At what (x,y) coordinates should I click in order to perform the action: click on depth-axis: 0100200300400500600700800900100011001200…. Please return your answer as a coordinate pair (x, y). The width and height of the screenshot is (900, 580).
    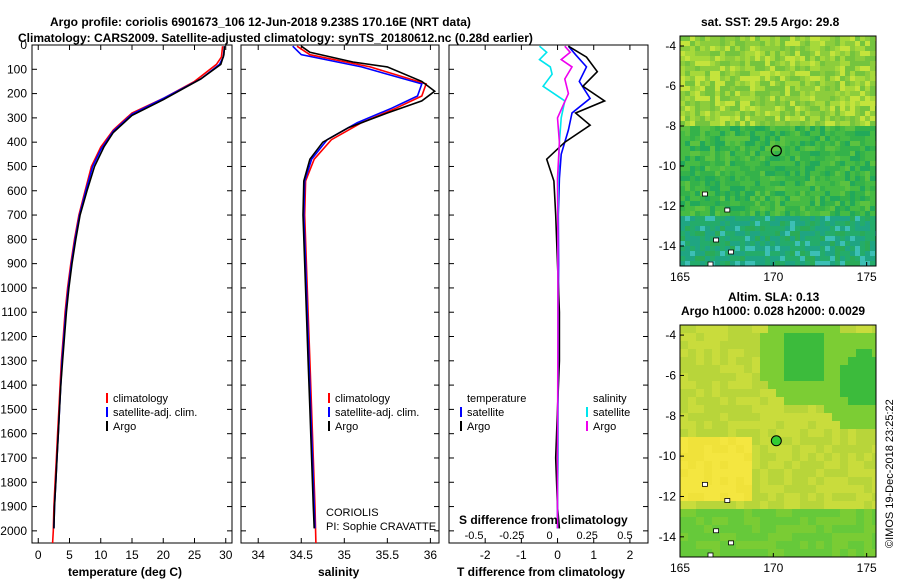
    Looking at the image, I should click on (13, 288).